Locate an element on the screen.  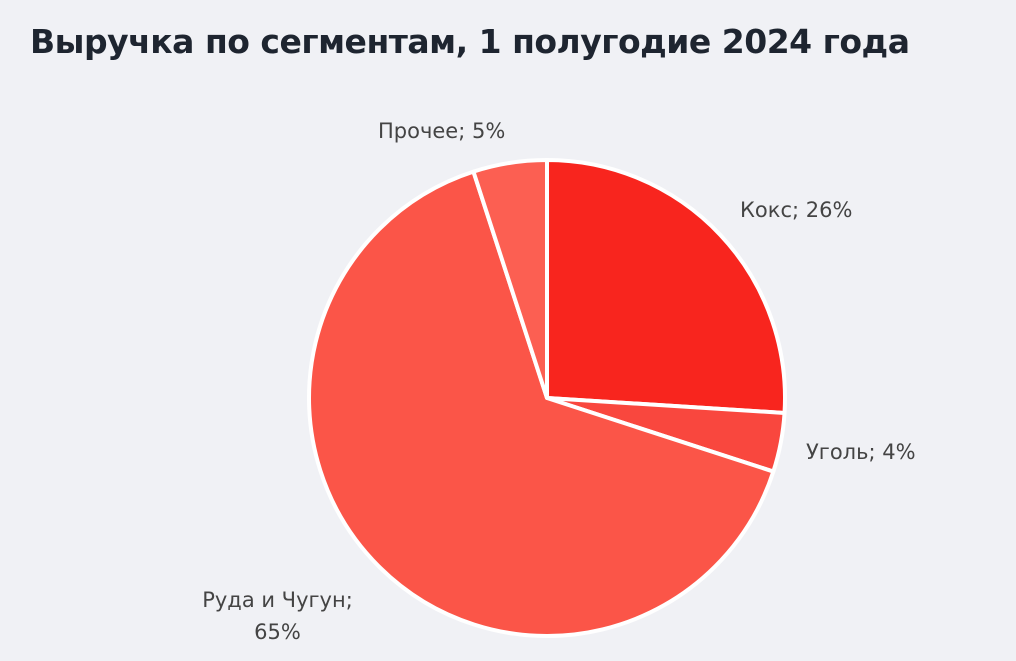
slice-label: Прочее; 5% is located at coordinates (442, 131).